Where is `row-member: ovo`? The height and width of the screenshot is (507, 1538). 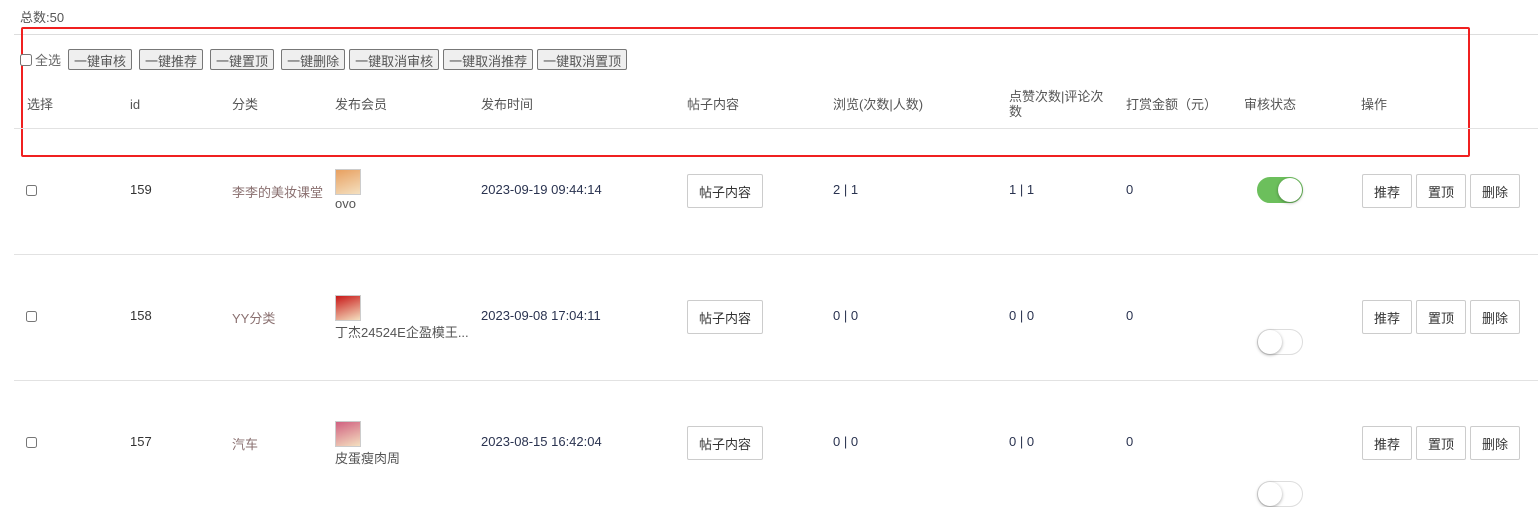
row-member: ovo is located at coordinates (345, 203).